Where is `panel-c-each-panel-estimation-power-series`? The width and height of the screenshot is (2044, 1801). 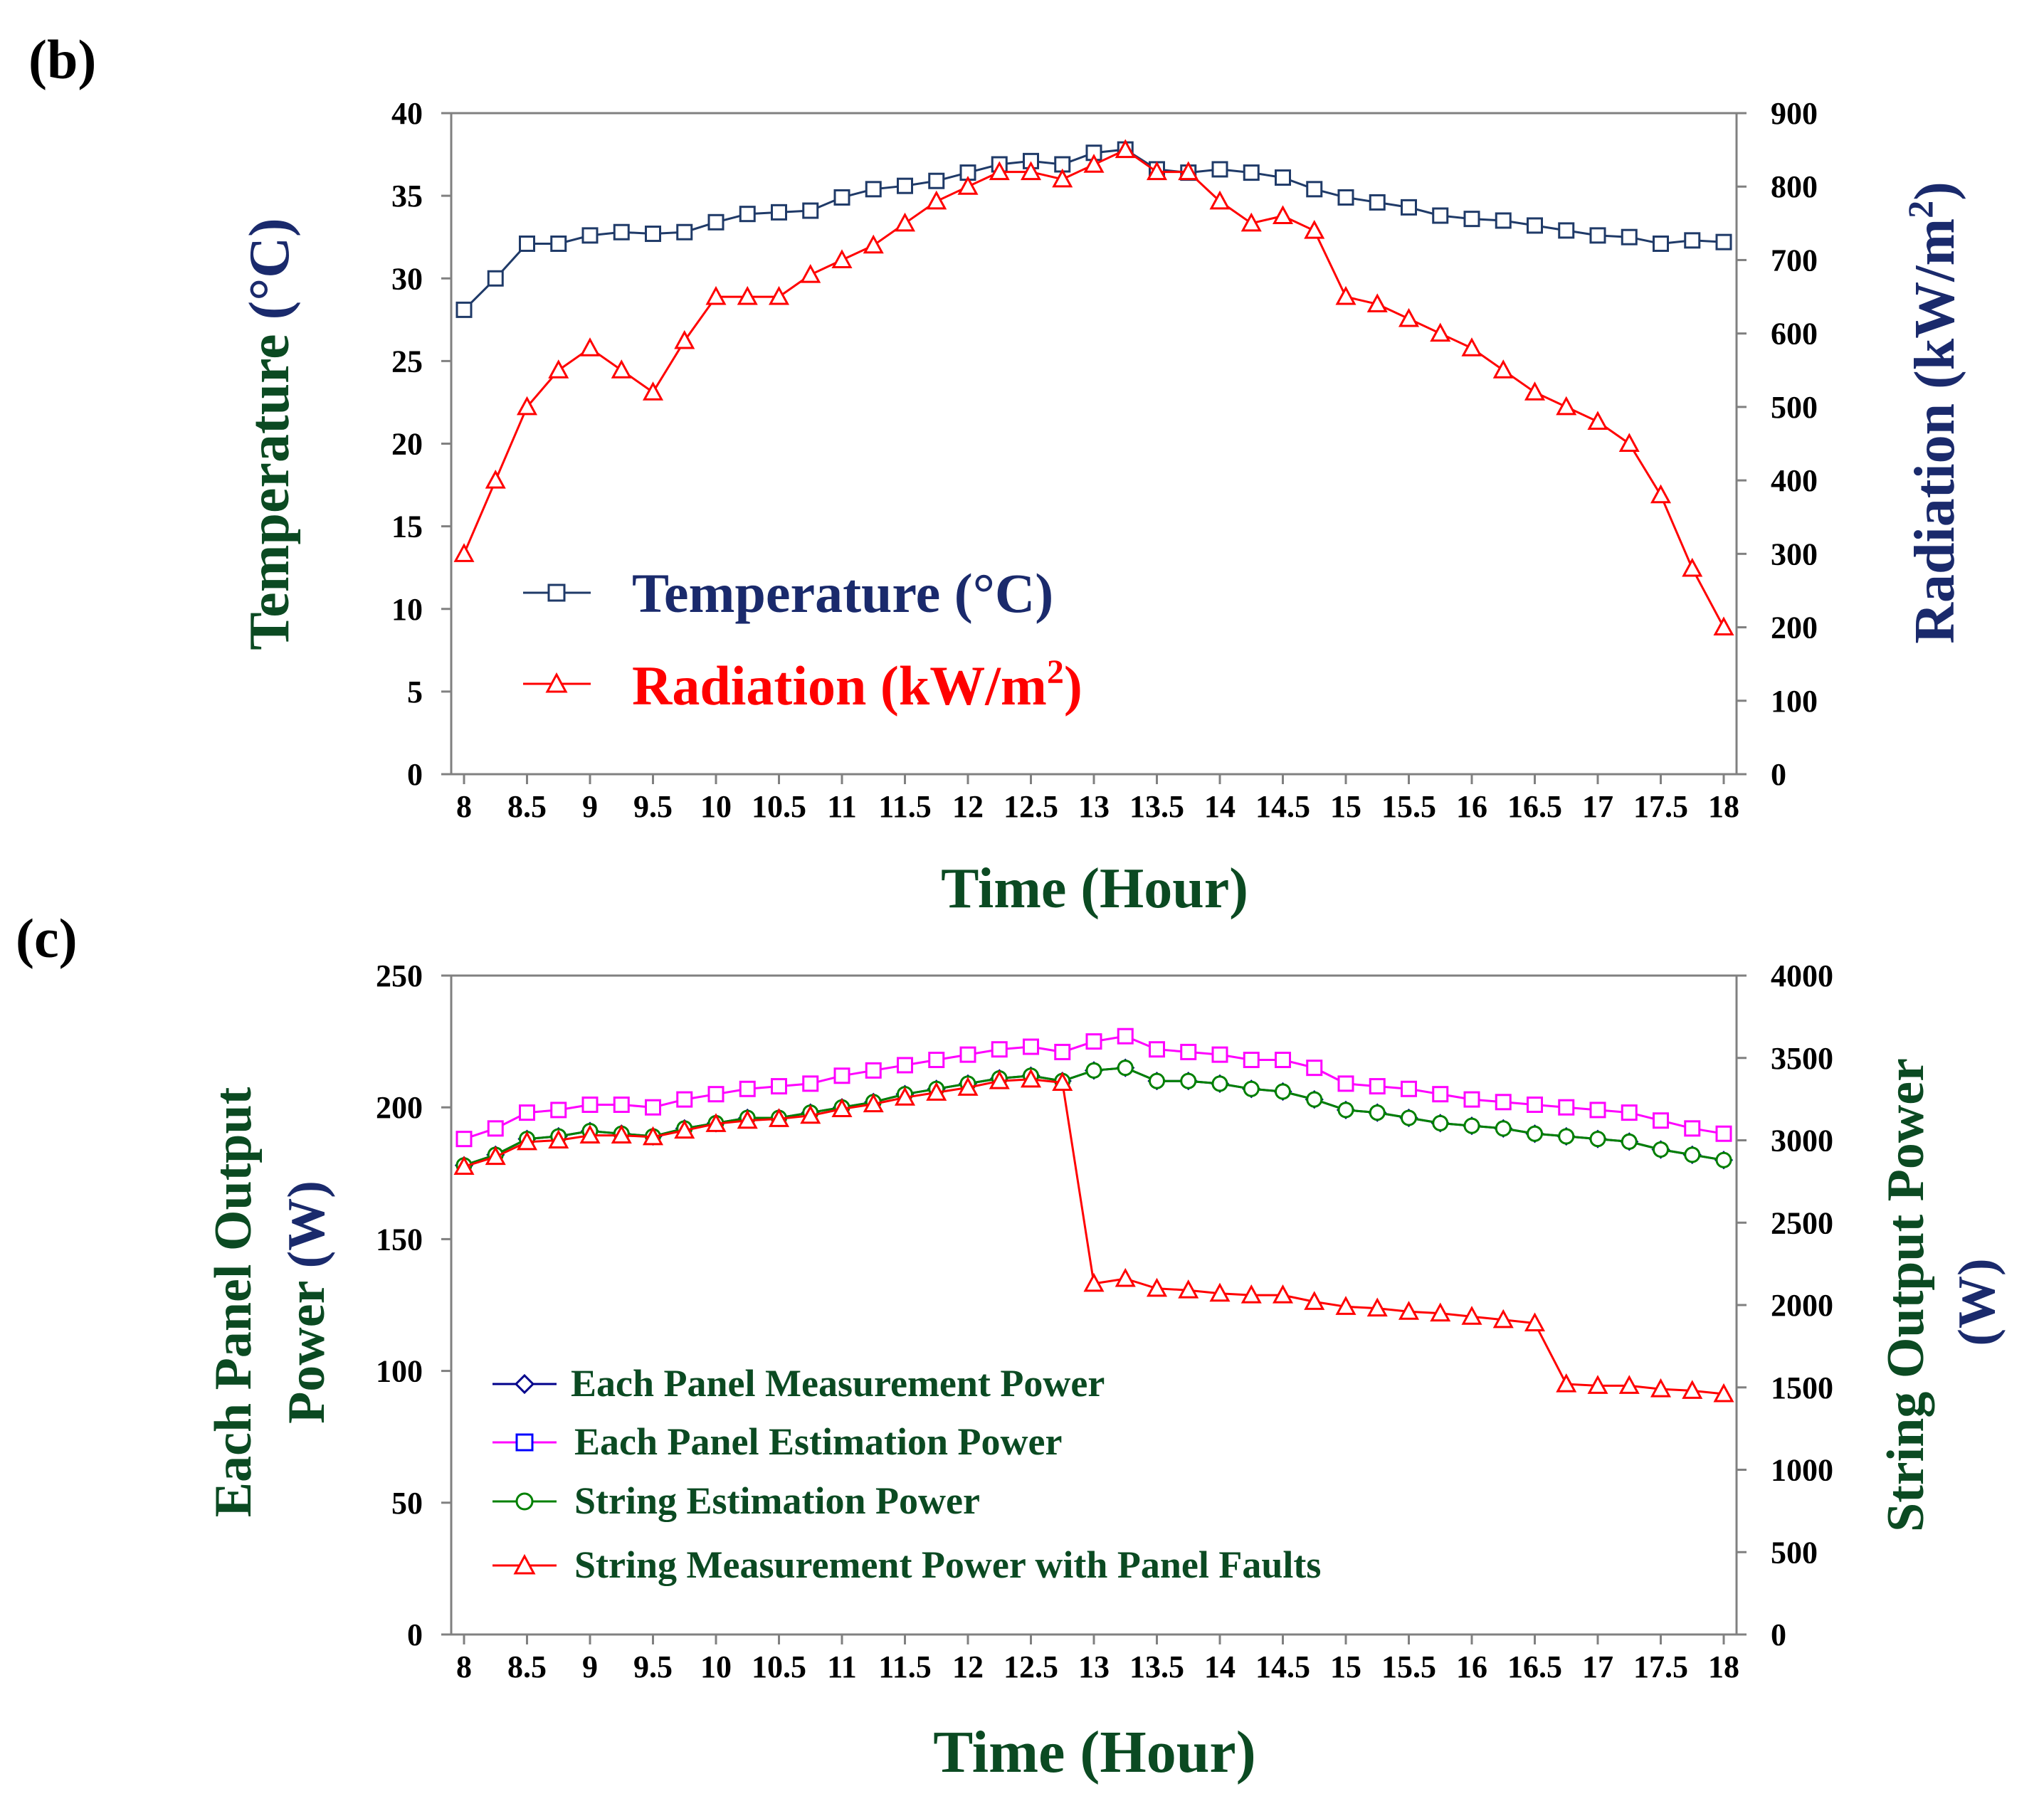 panel-c-each-panel-estimation-power-series is located at coordinates (1093, 1088).